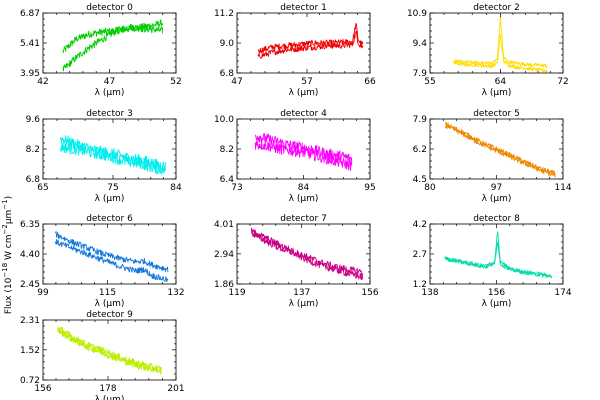 The height and width of the screenshot is (400, 600). I want to click on panel-detector-0: detector 0 42 47 52 3.95 5.41 6.87 λ (μm), so click(101, 50).